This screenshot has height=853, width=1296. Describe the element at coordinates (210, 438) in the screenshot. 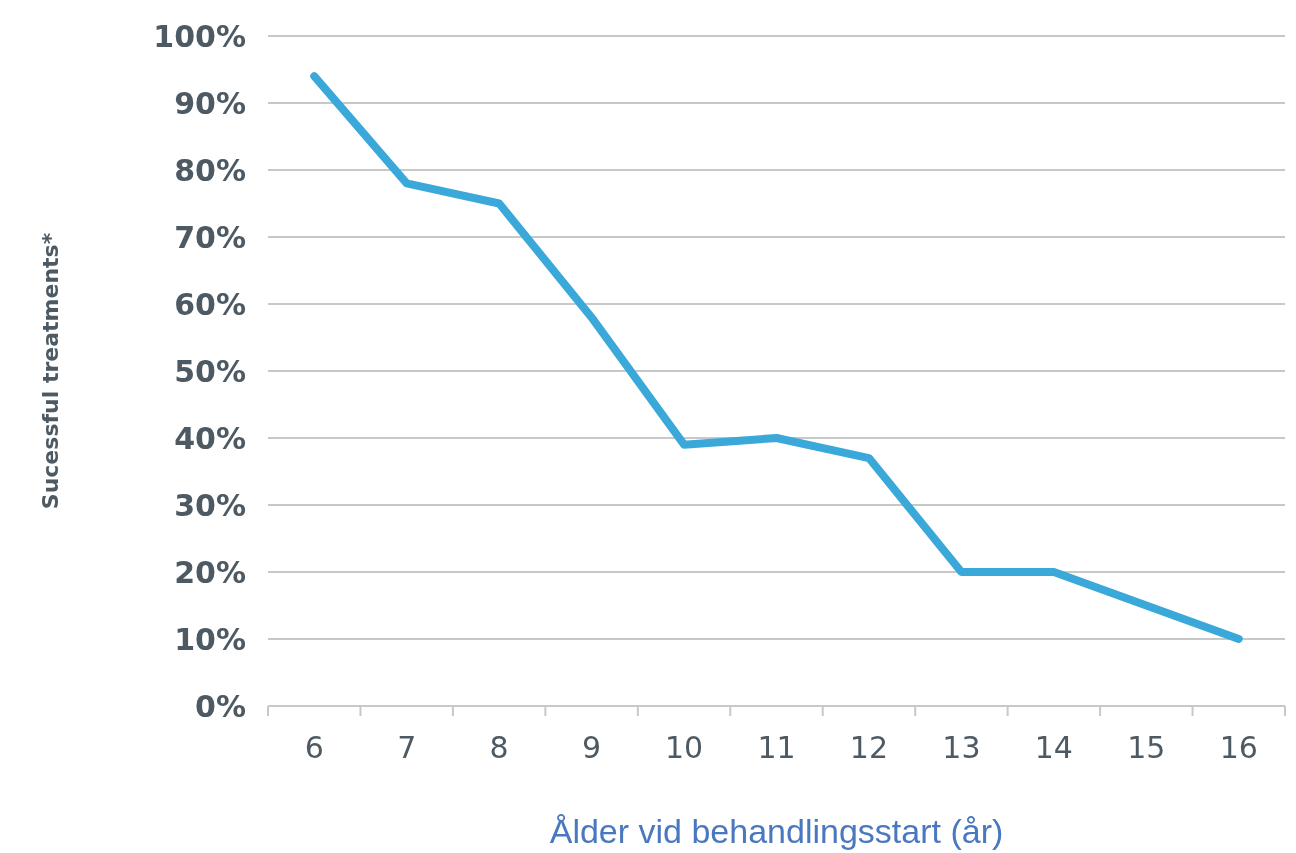

I see `y-tick-label: 40%` at that location.